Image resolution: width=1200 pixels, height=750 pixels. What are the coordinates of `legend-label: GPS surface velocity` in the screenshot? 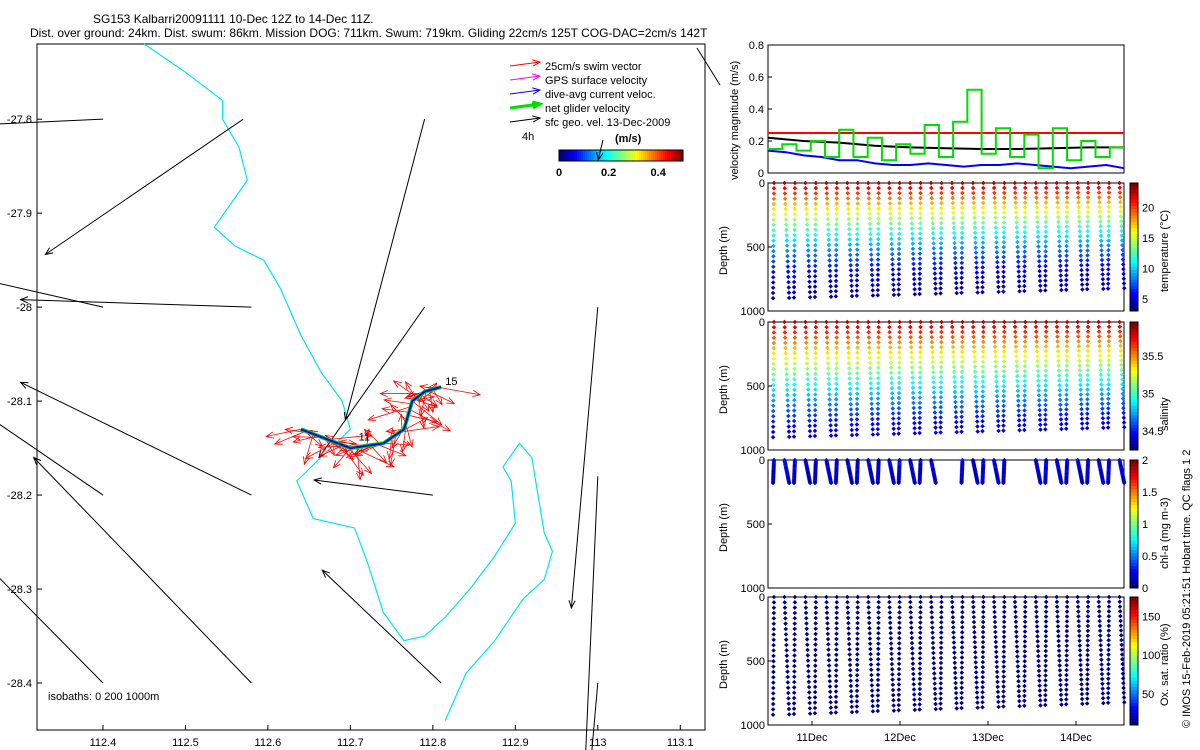 It's located at (596, 81).